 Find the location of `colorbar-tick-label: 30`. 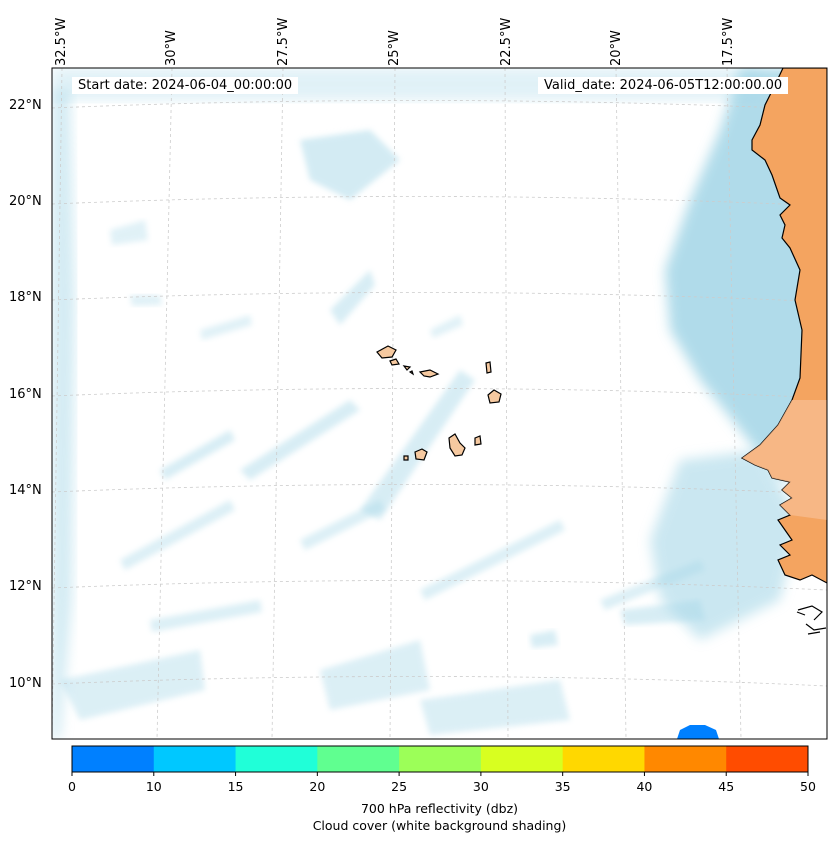

colorbar-tick-label: 30 is located at coordinates (480, 786).